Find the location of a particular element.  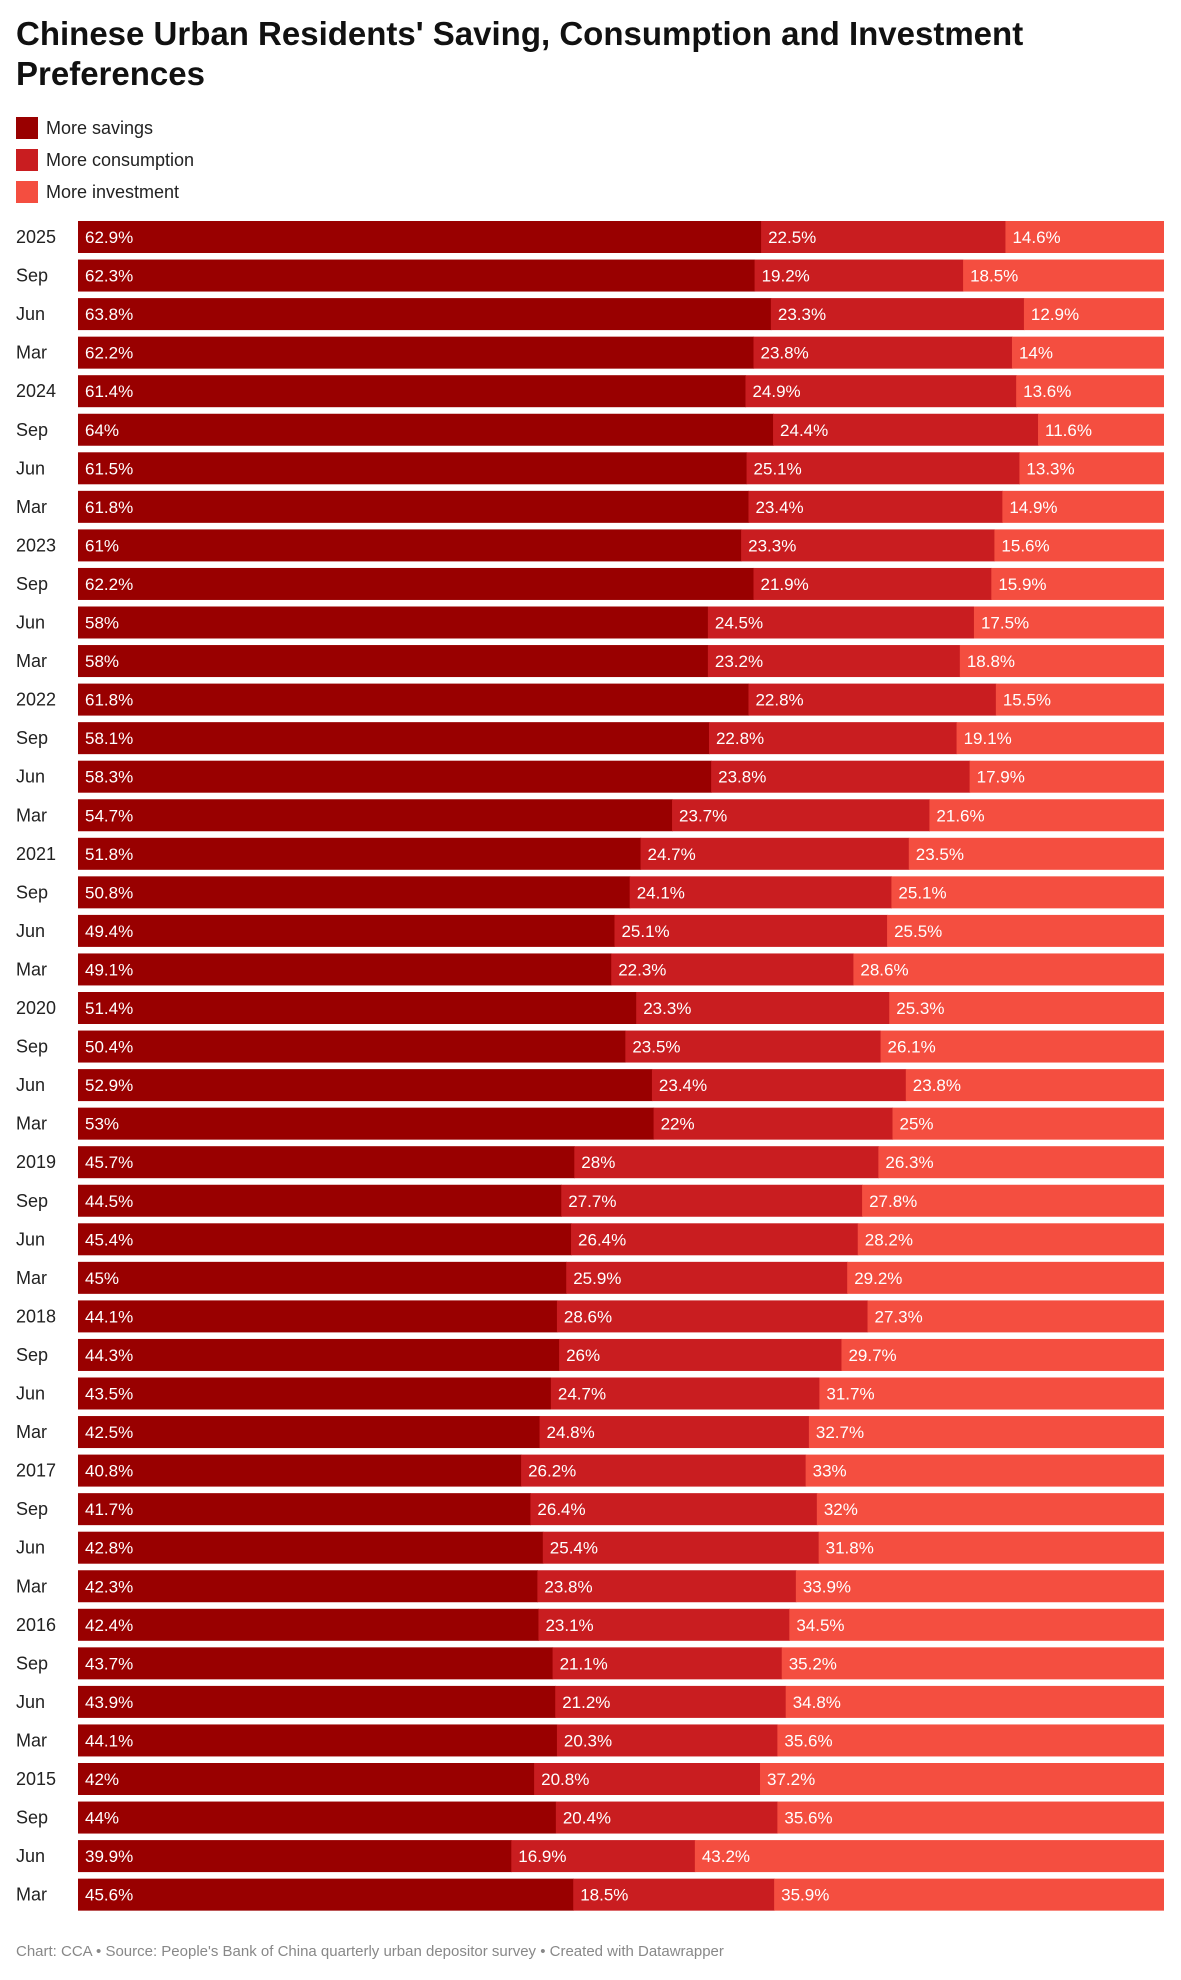

bar-row: Jun 63.8% 23.3% 12.9% is located at coordinates (590, 314).